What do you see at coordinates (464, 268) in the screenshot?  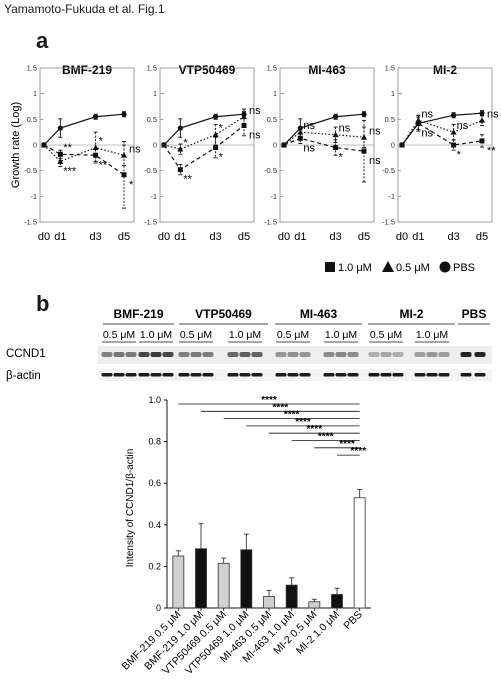 I see `legend-label: PBS` at bounding box center [464, 268].